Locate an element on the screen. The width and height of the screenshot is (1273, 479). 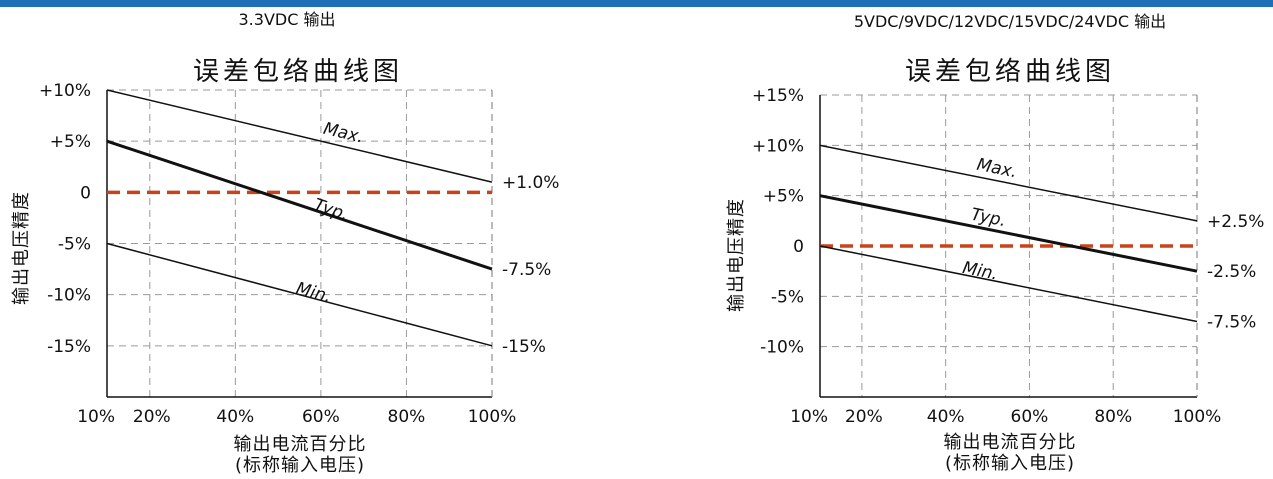
series-end-label: -2.5% is located at coordinates (1231, 272).